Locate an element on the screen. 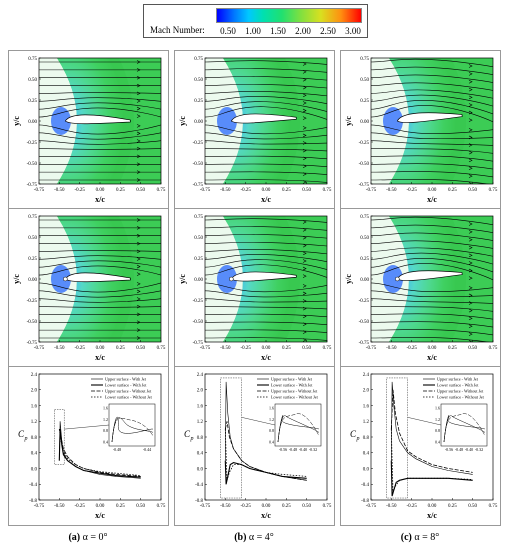 The image size is (511, 550). inset-y-tick-label: 1.2 is located at coordinates (271, 419).